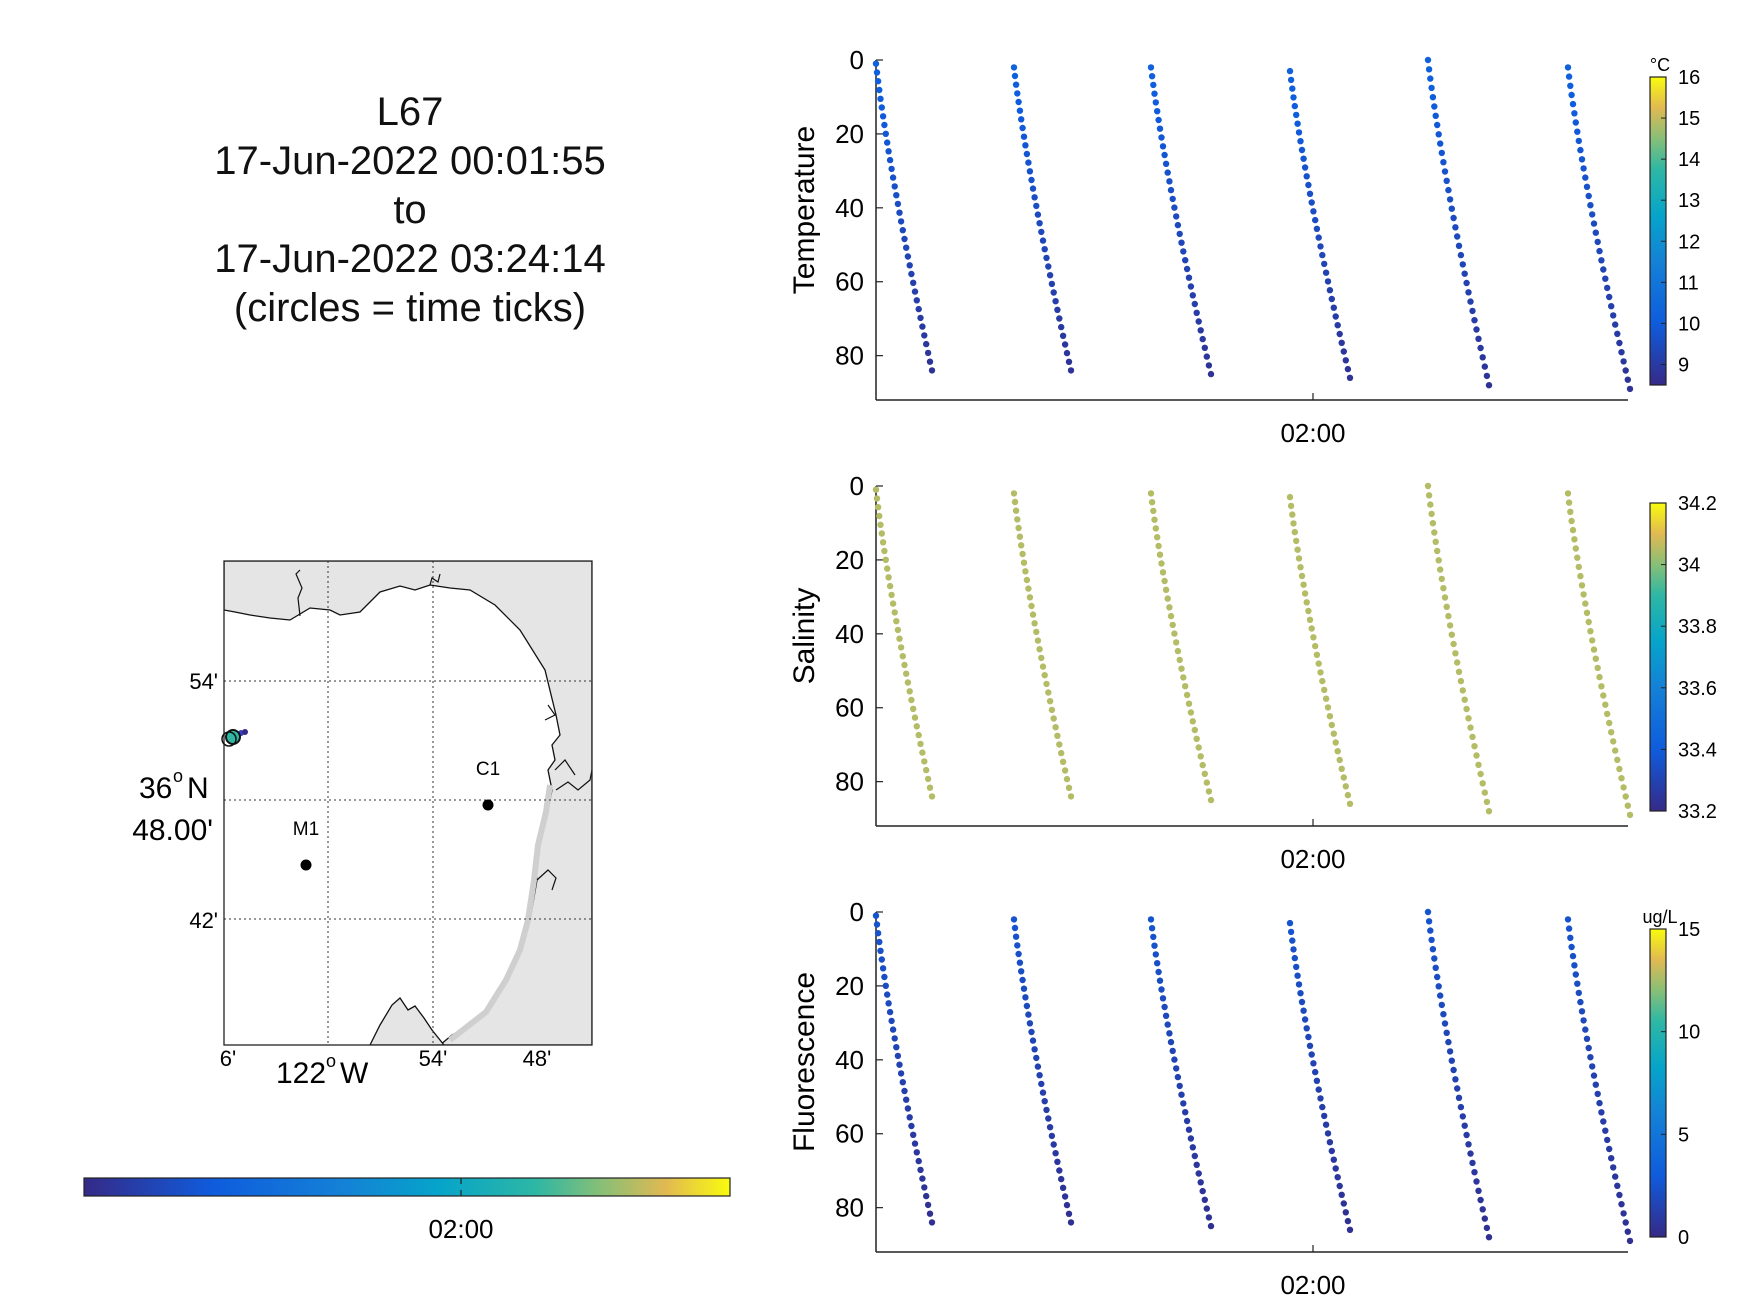 This screenshot has width=1748, height=1312. I want to click on y-tick-label: 80, so click(849, 782).